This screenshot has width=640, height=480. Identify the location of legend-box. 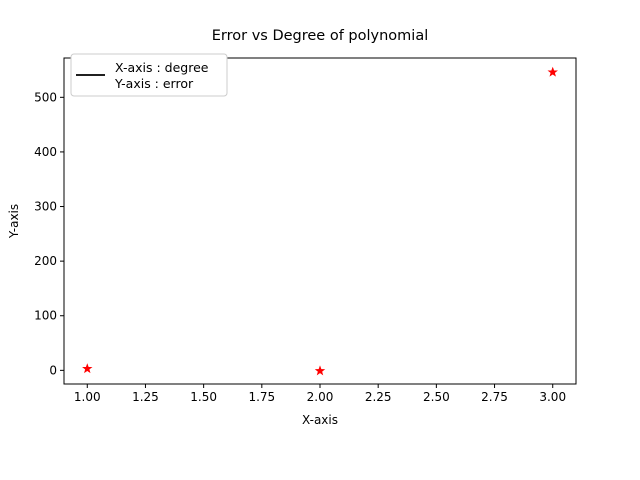
(149, 75).